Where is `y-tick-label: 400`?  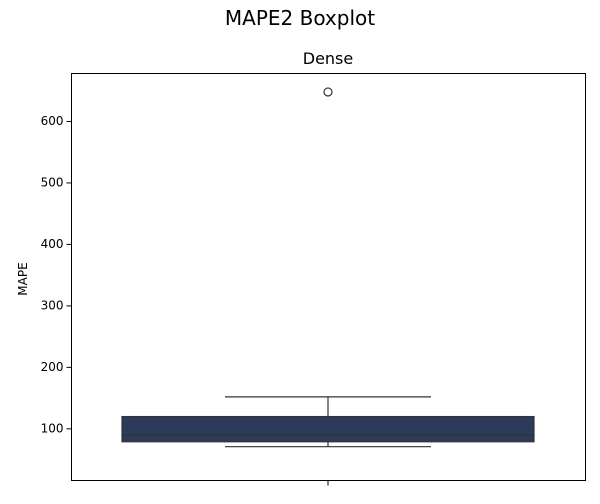 y-tick-label: 400 is located at coordinates (52, 244).